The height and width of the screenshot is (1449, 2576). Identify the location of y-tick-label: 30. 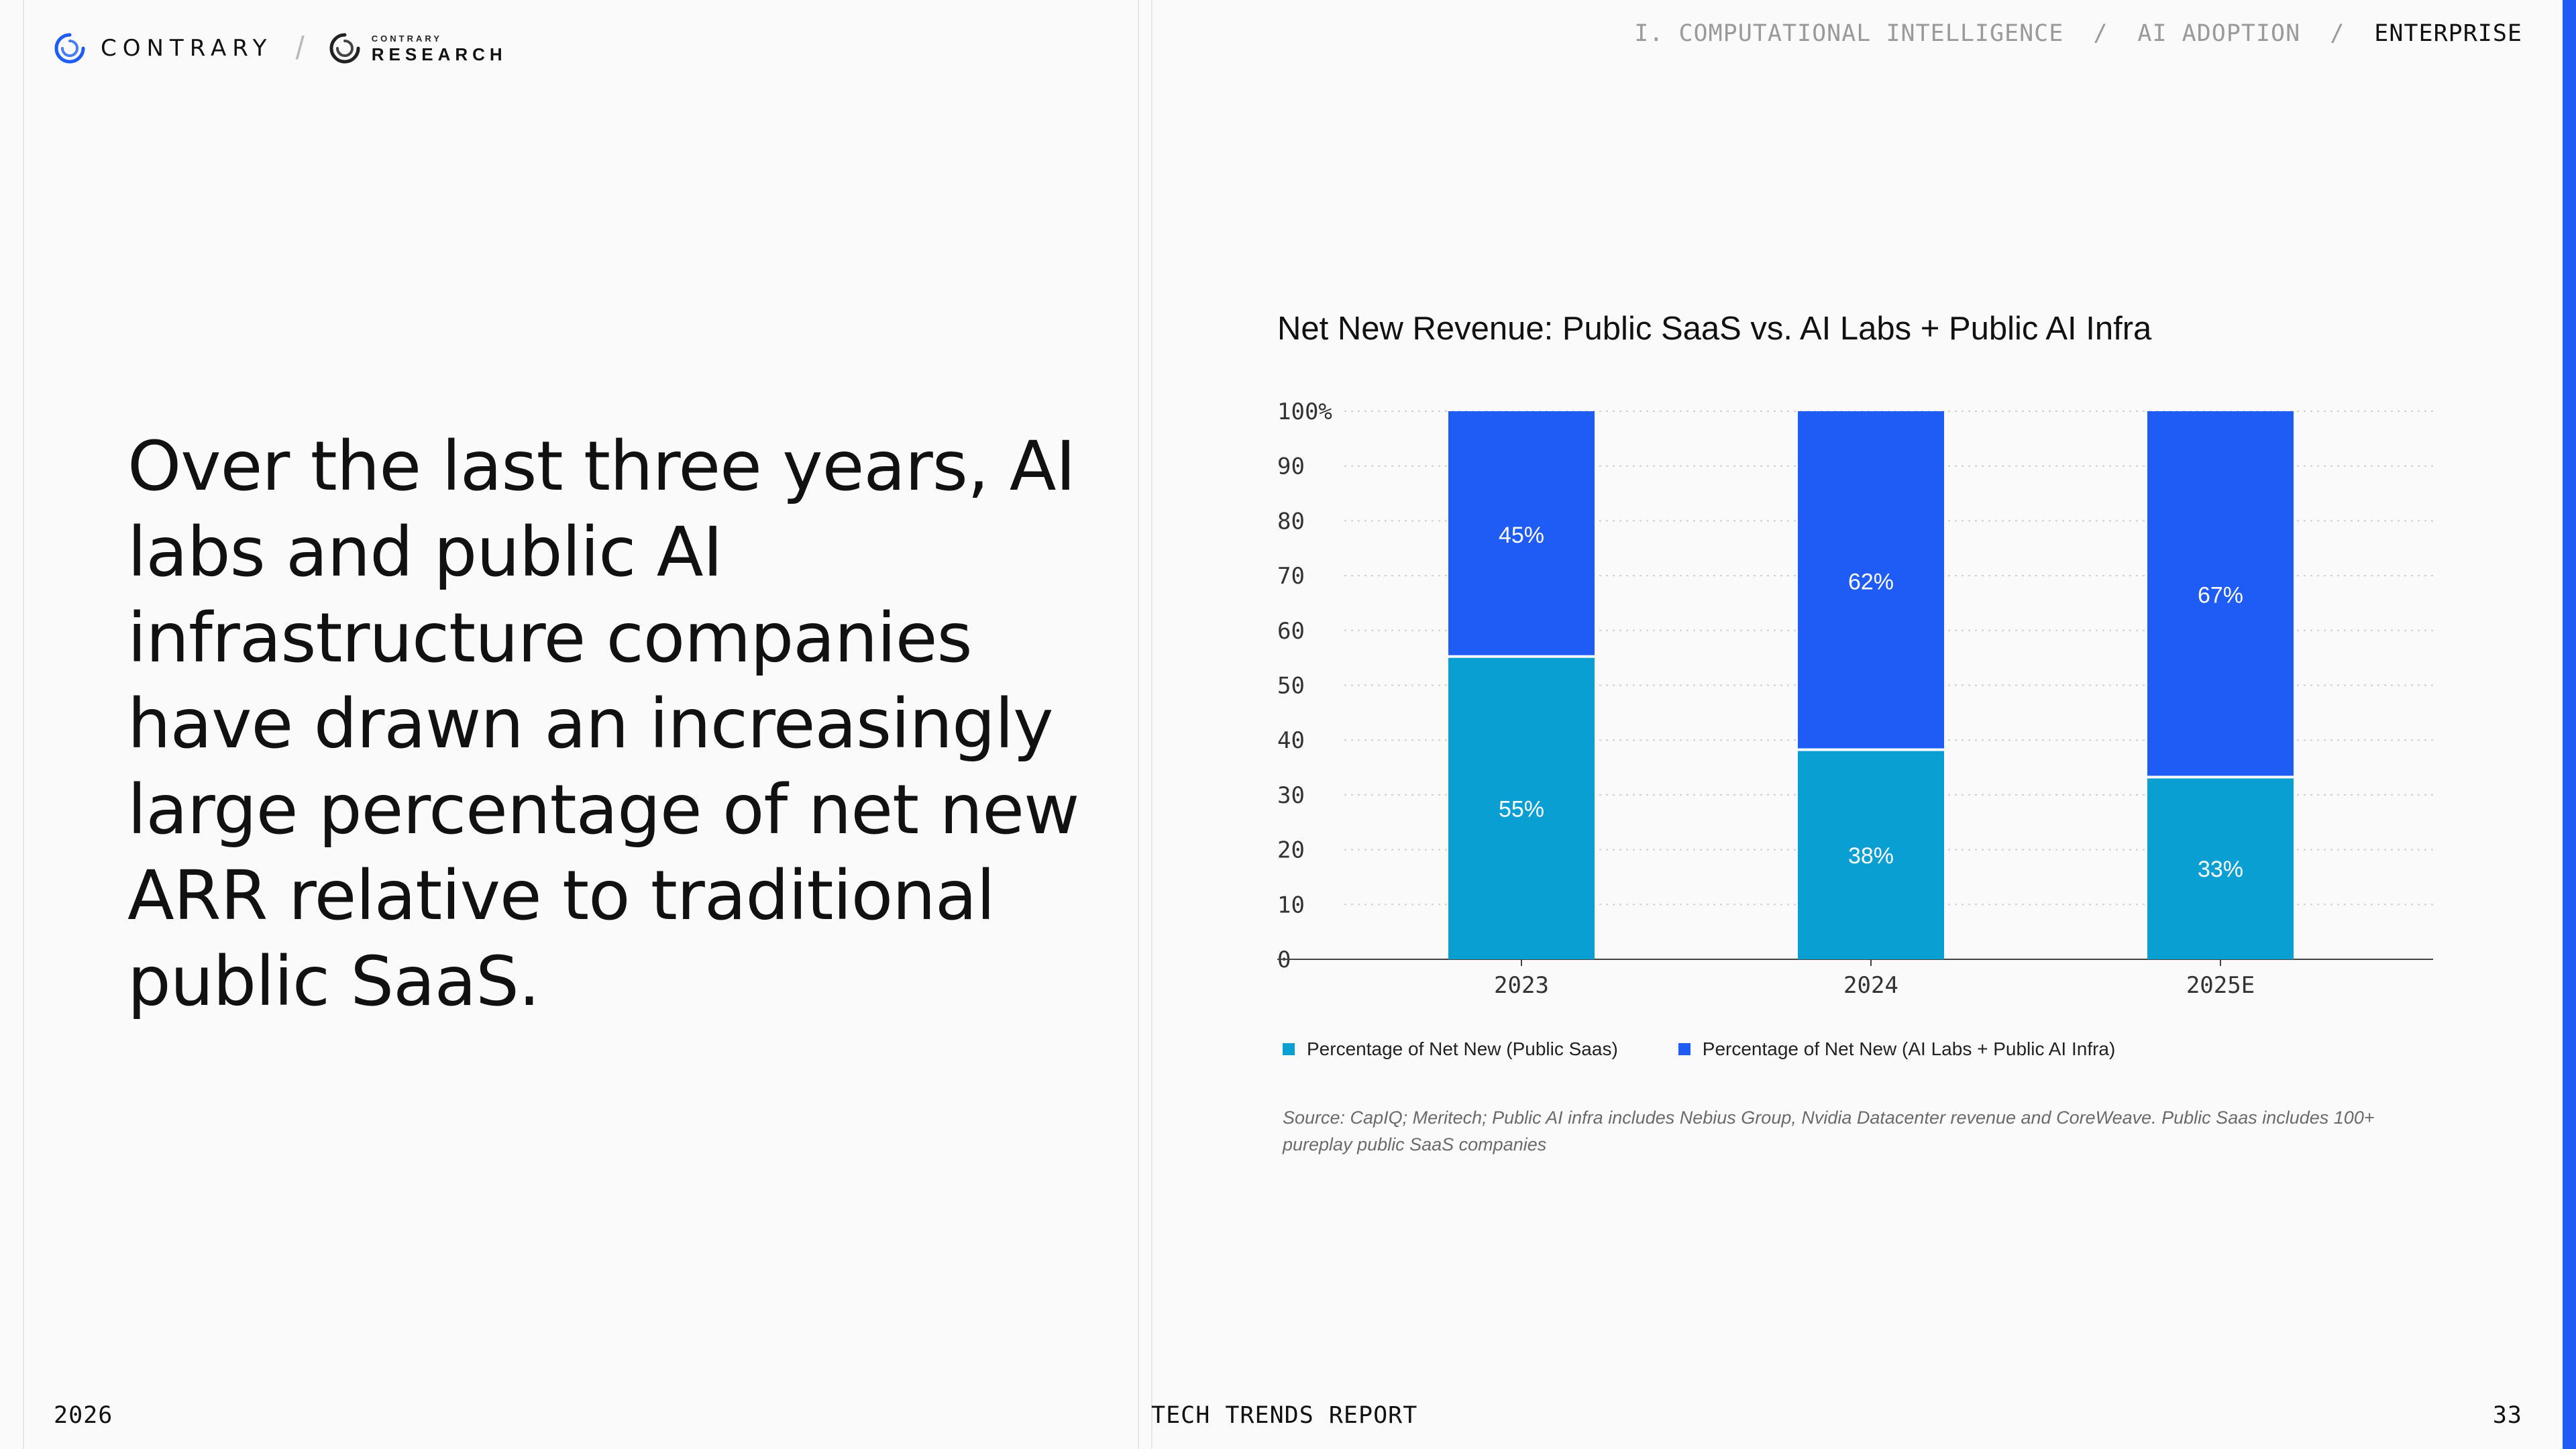
(1291, 795).